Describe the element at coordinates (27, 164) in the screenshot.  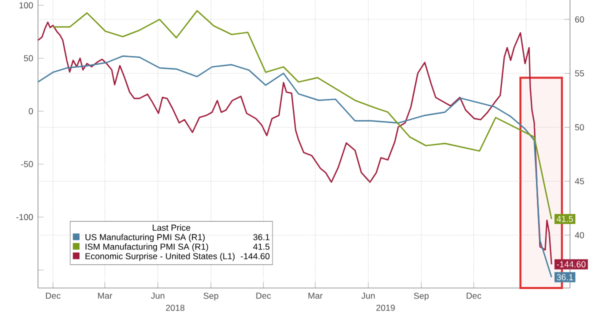
I see `y-tick-label: -50` at that location.